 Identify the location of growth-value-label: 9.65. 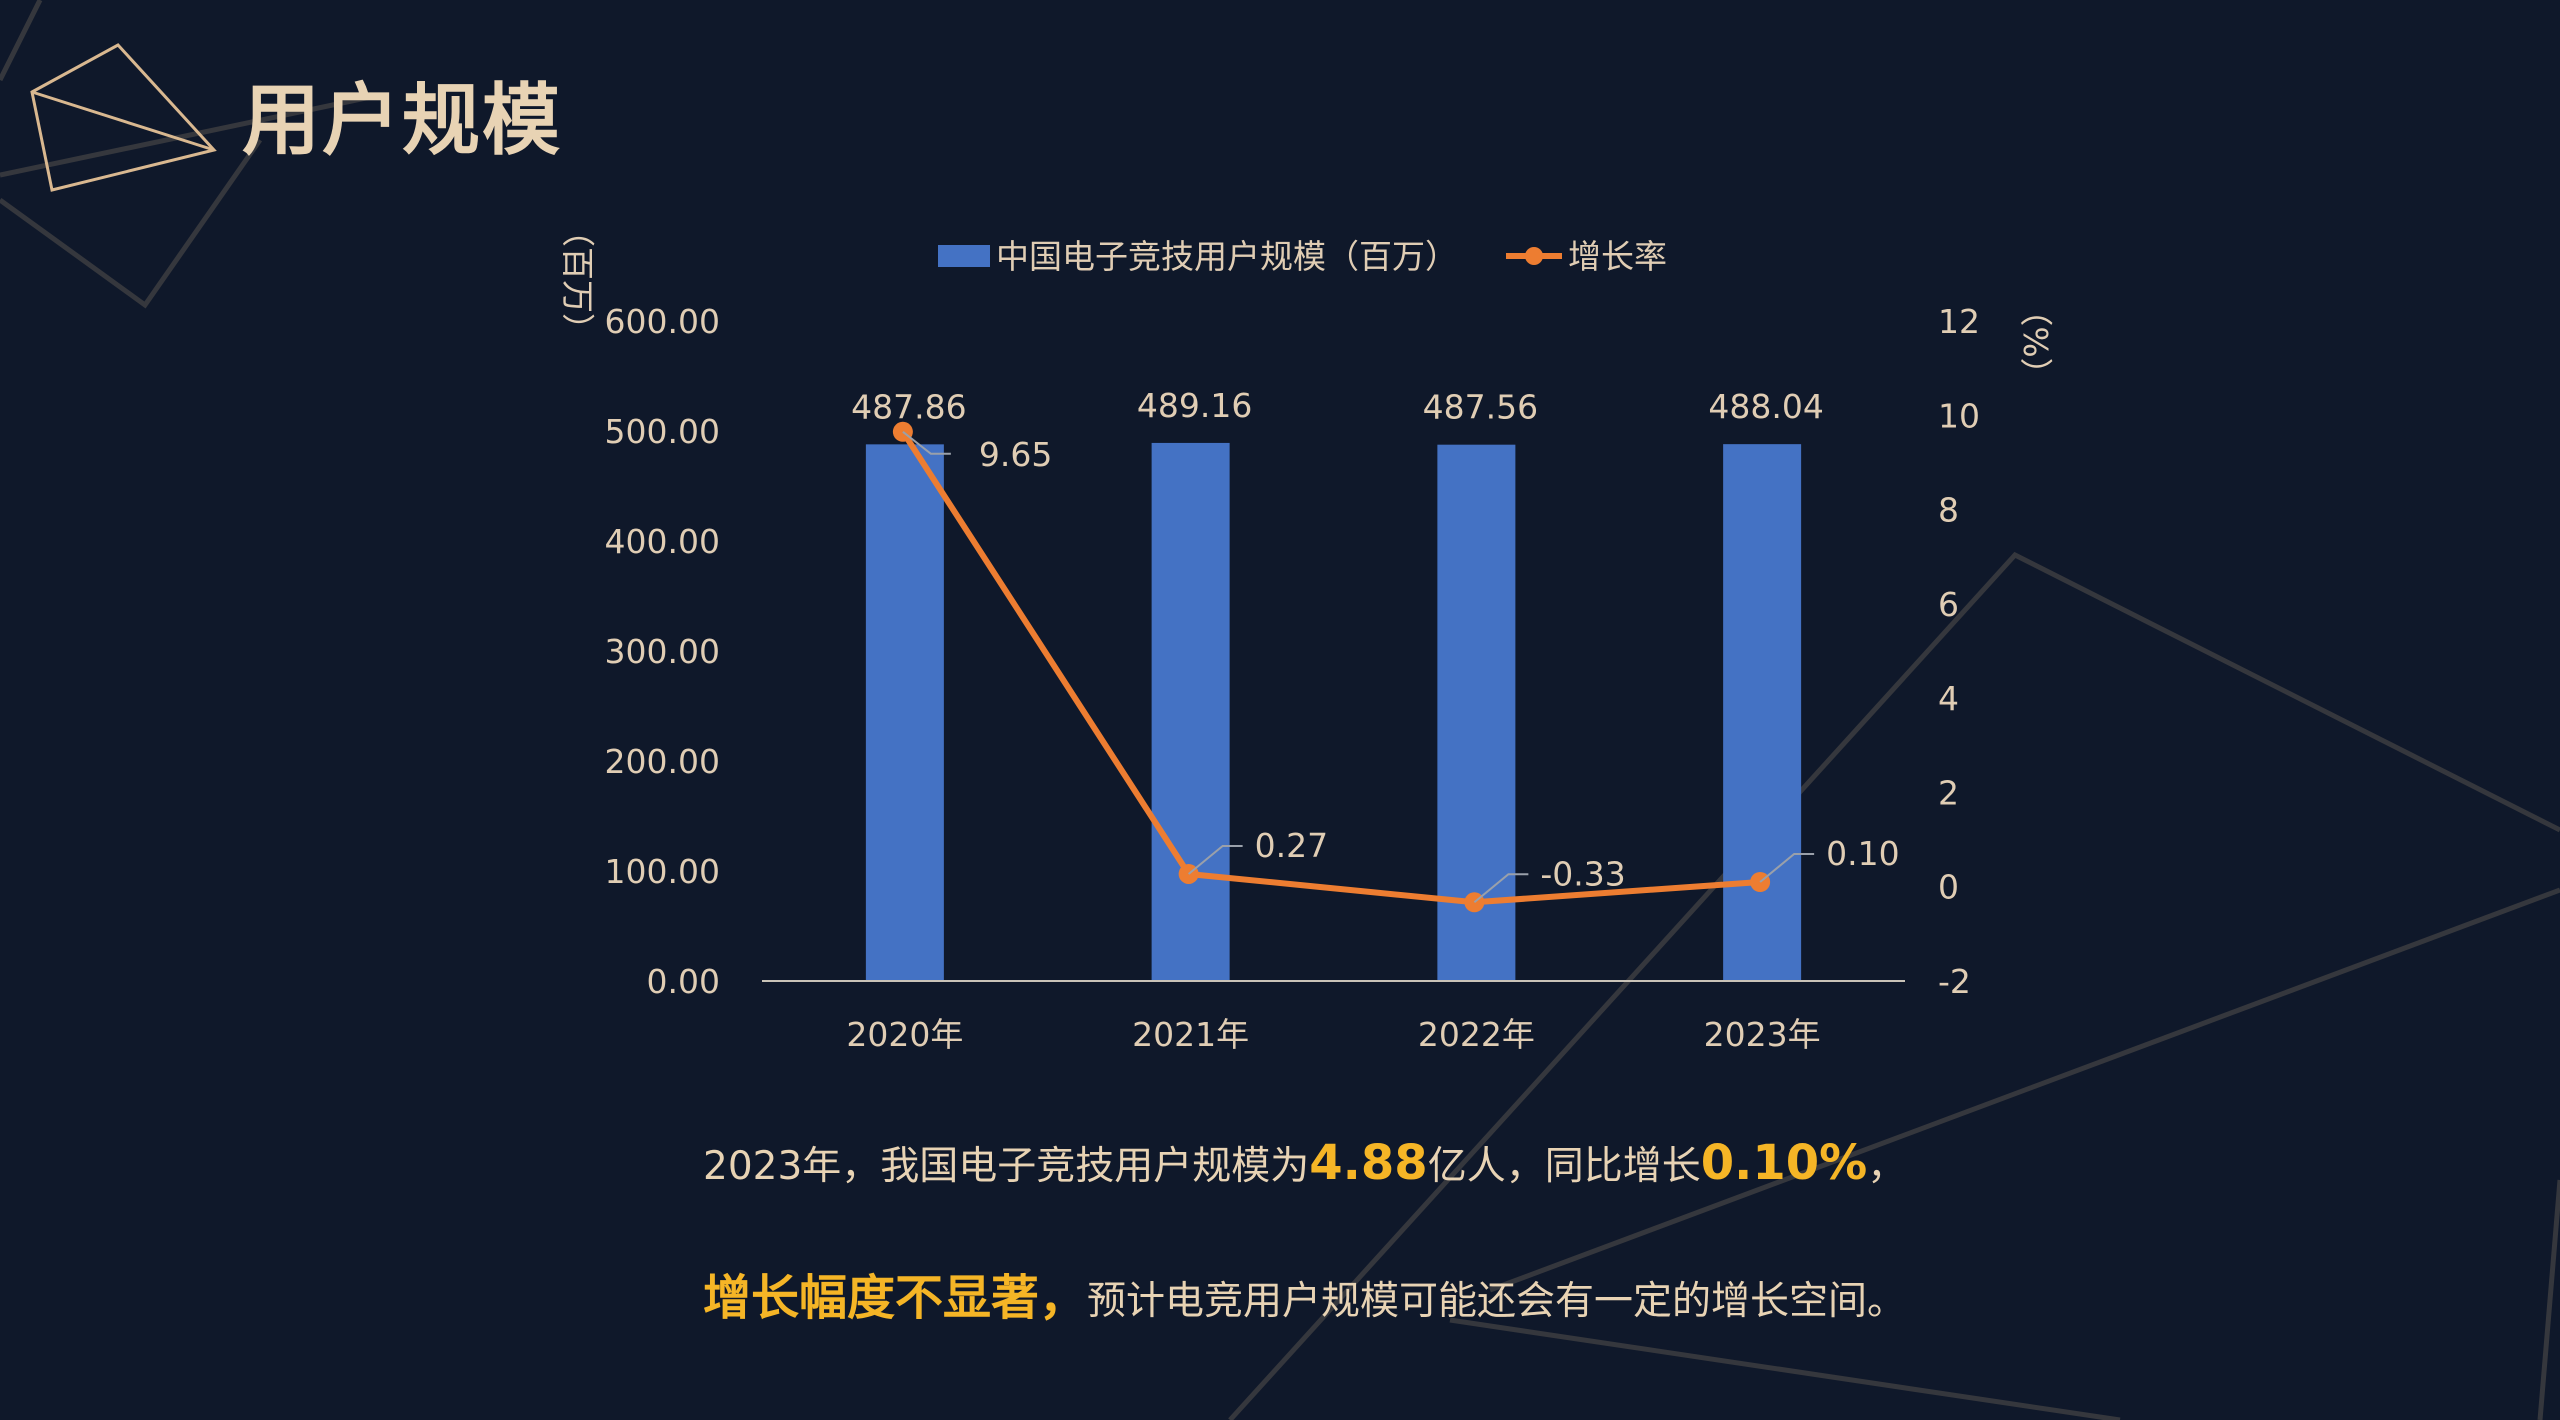
(1015, 454).